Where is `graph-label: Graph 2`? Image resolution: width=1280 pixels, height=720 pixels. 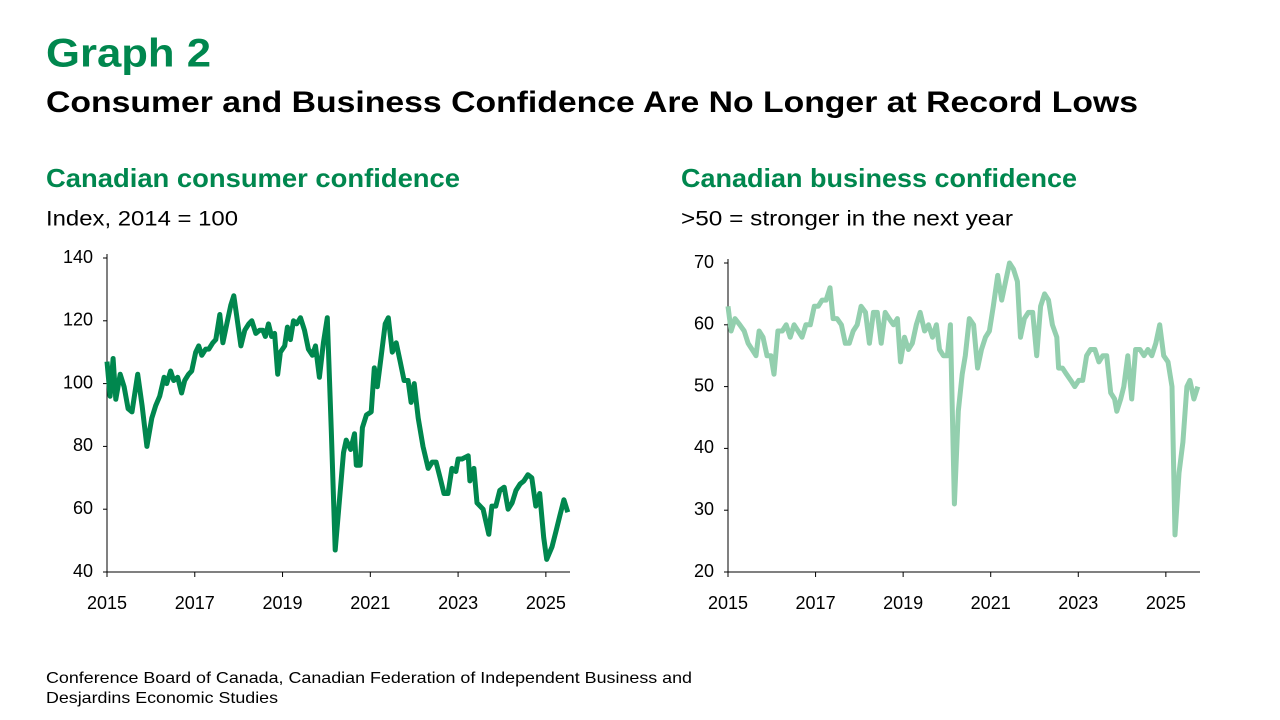 graph-label: Graph 2 is located at coordinates (128, 54).